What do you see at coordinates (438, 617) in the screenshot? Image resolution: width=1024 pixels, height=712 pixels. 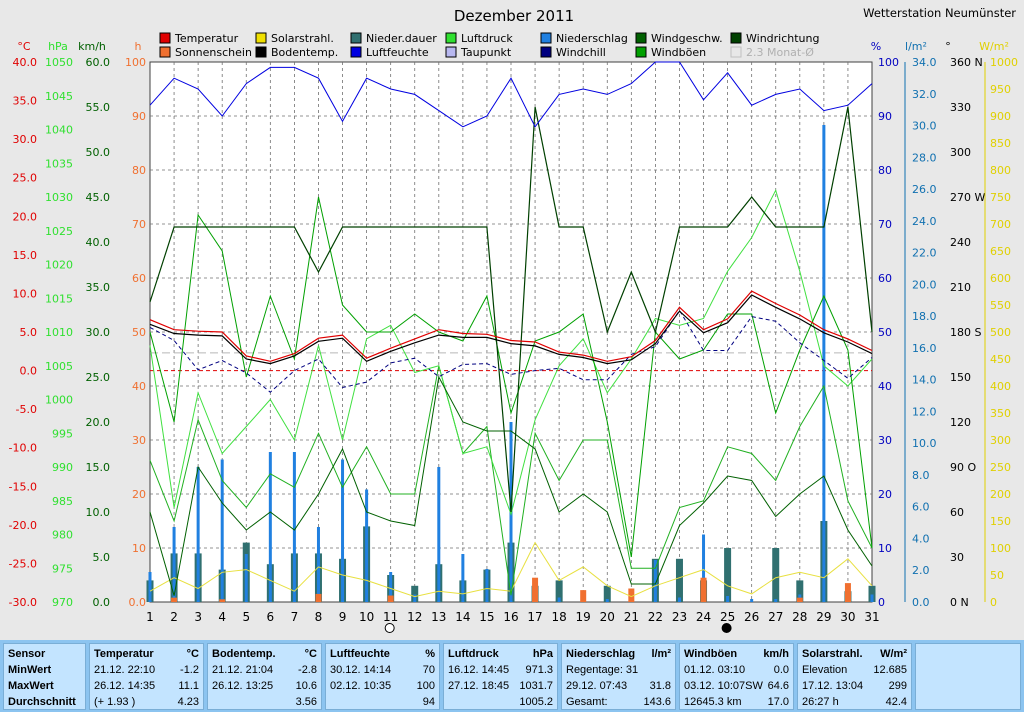 I see `x-tick-label: 13` at bounding box center [438, 617].